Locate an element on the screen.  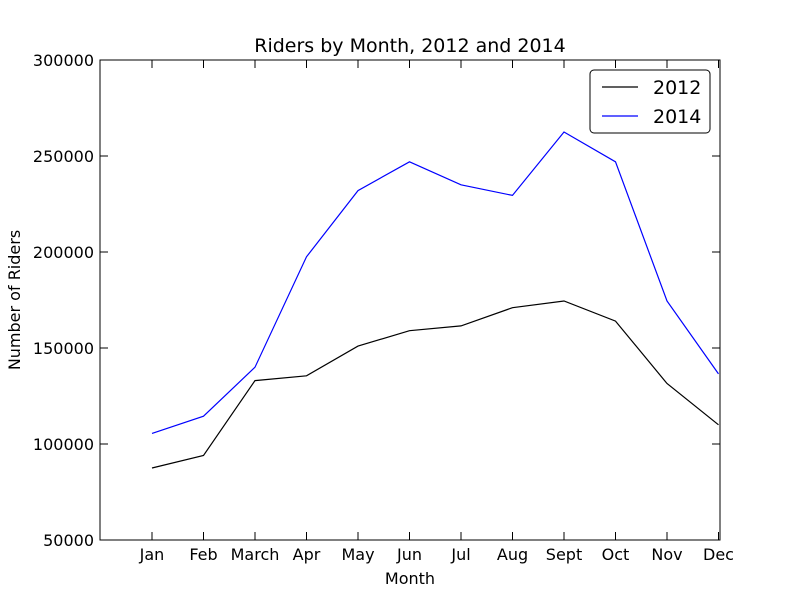
y-tick-label: 150000 is located at coordinates (63, 348).